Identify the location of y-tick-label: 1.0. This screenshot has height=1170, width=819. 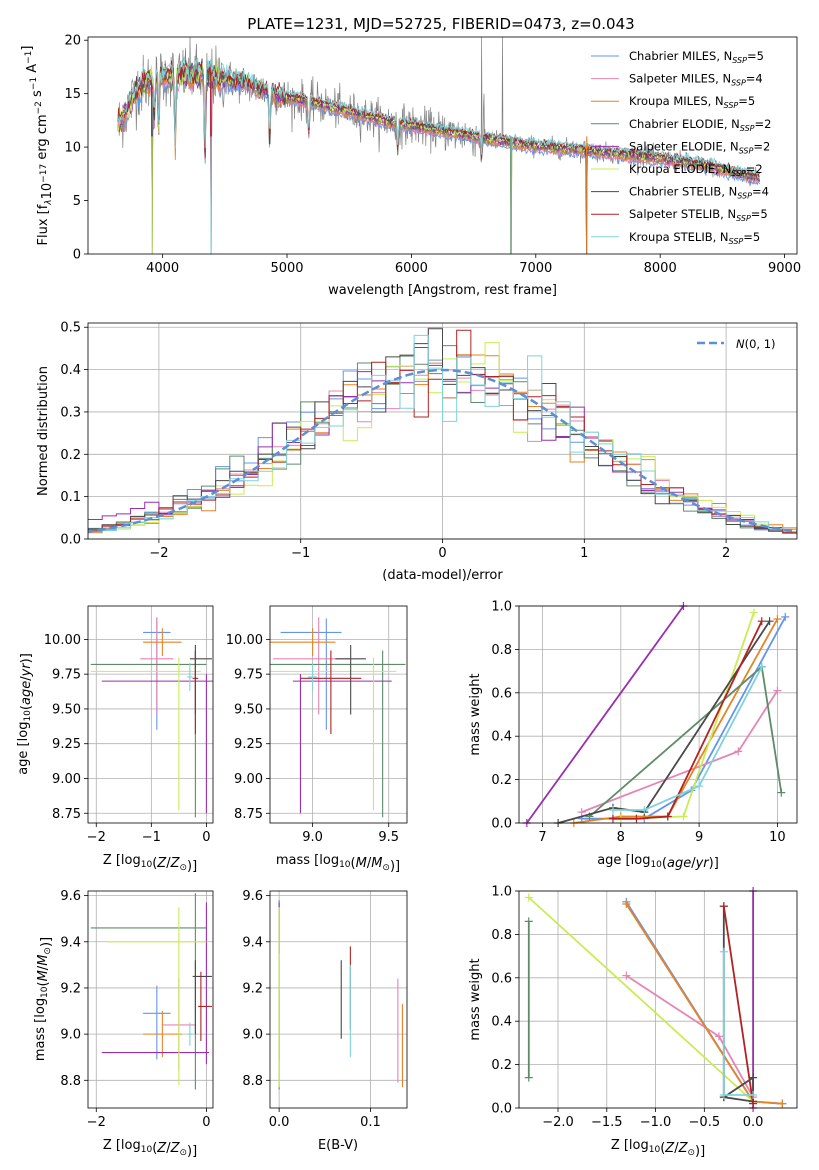
(501, 607).